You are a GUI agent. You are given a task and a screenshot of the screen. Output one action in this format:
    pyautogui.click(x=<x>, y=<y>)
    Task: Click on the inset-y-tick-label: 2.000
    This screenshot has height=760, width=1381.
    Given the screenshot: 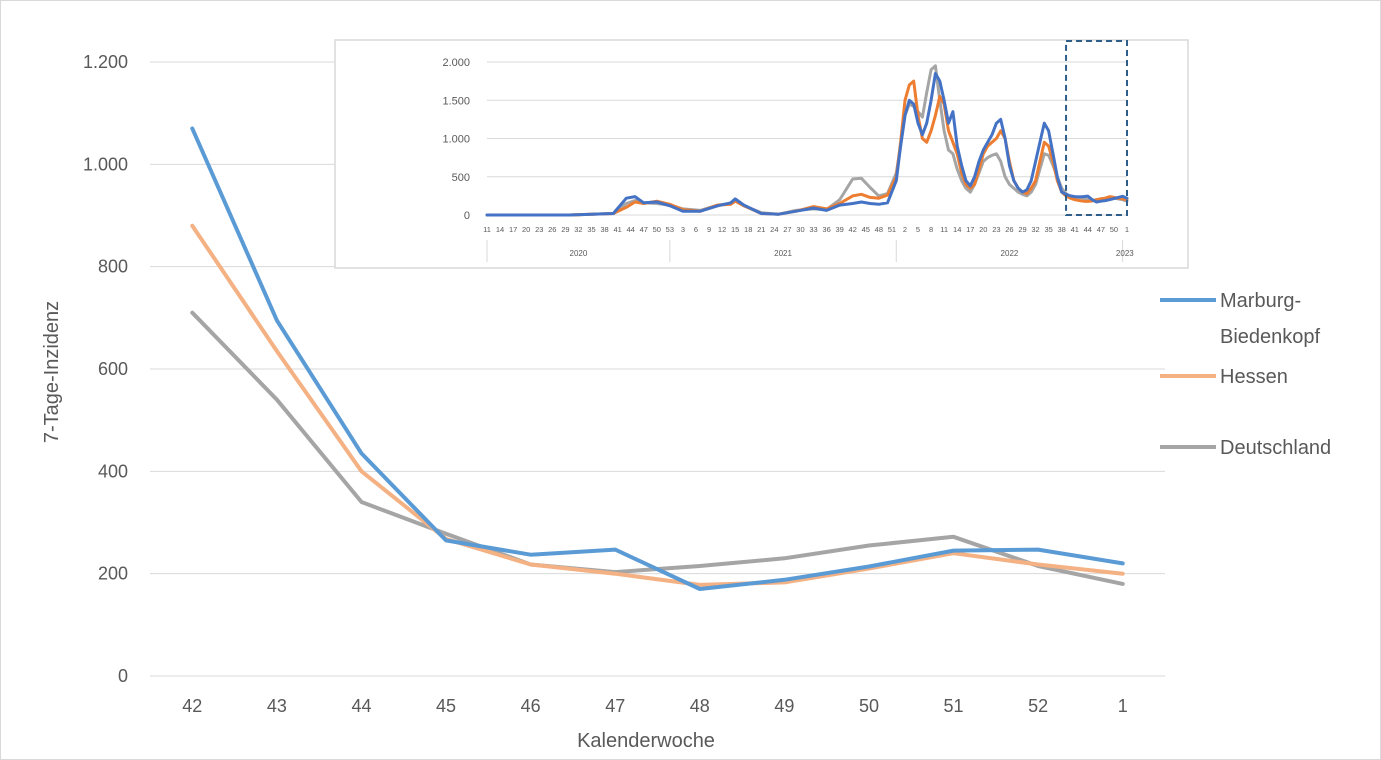 What is the action you would take?
    pyautogui.click(x=456, y=63)
    